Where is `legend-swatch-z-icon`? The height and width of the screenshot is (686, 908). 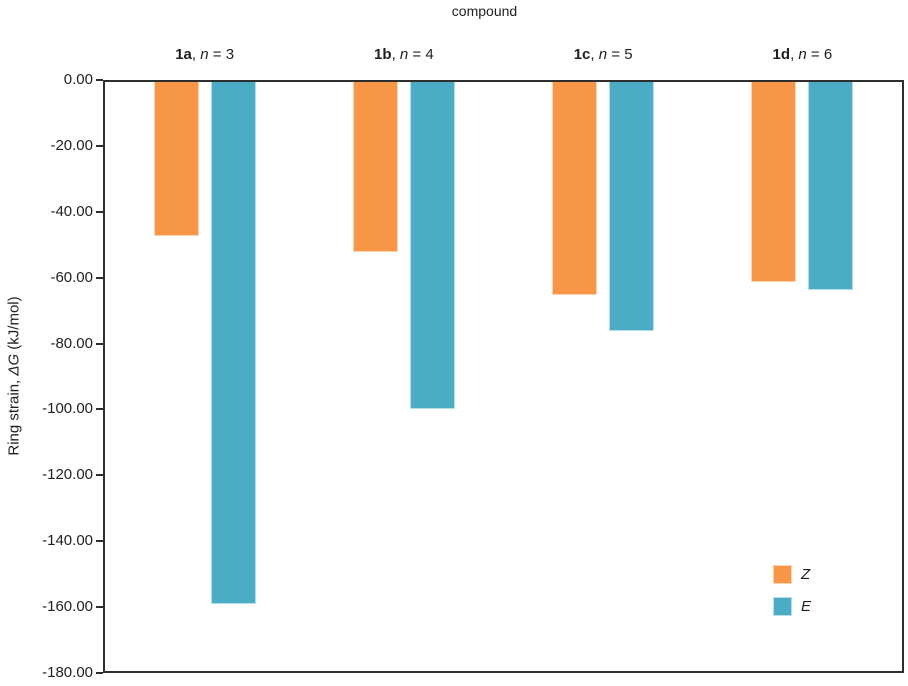 legend-swatch-z-icon is located at coordinates (782, 574).